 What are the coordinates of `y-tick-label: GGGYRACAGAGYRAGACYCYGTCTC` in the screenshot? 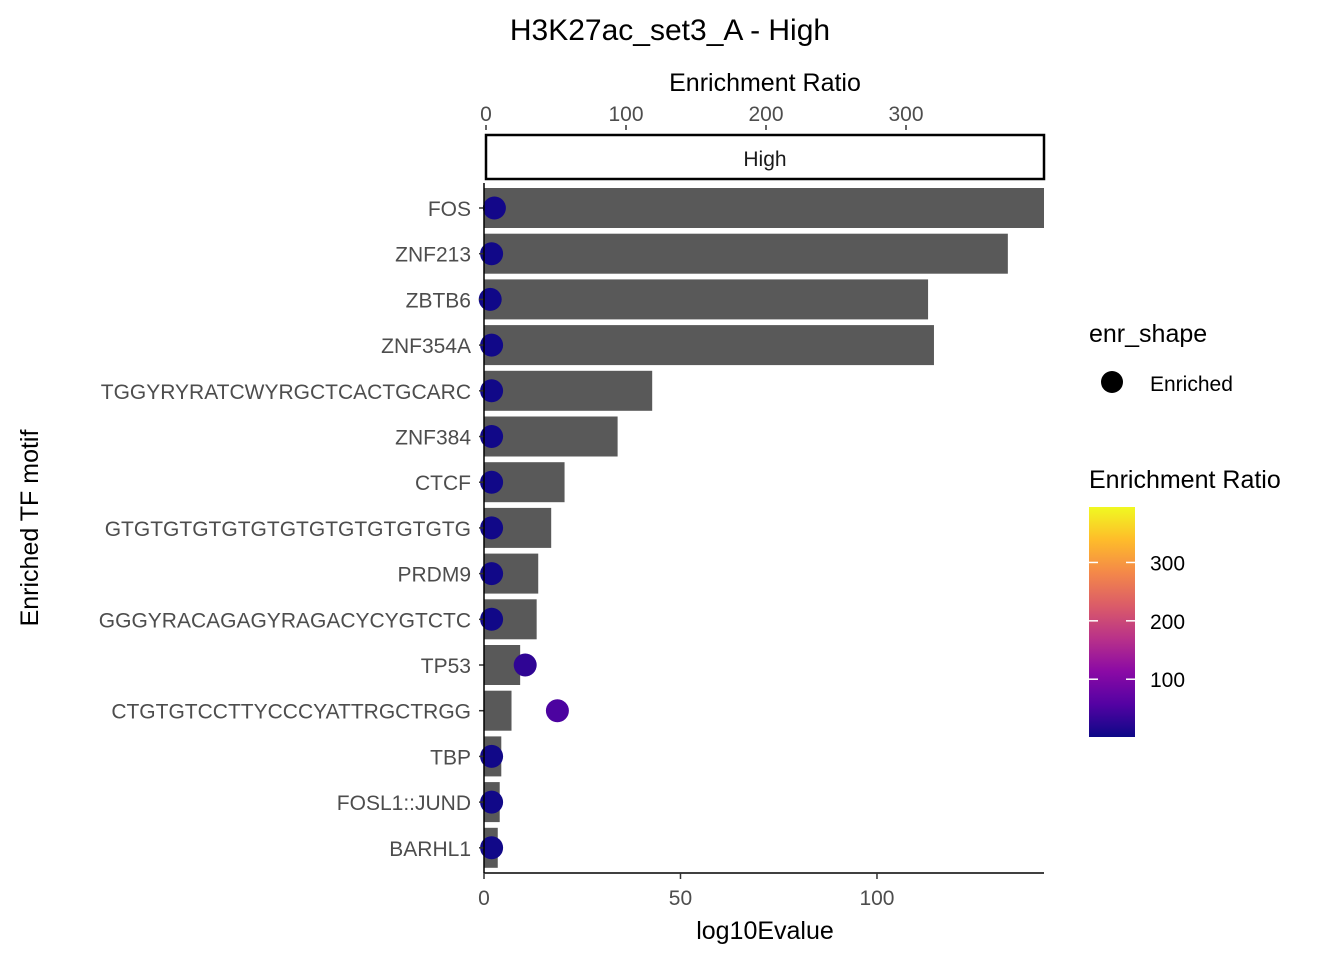 It's located at (285, 620).